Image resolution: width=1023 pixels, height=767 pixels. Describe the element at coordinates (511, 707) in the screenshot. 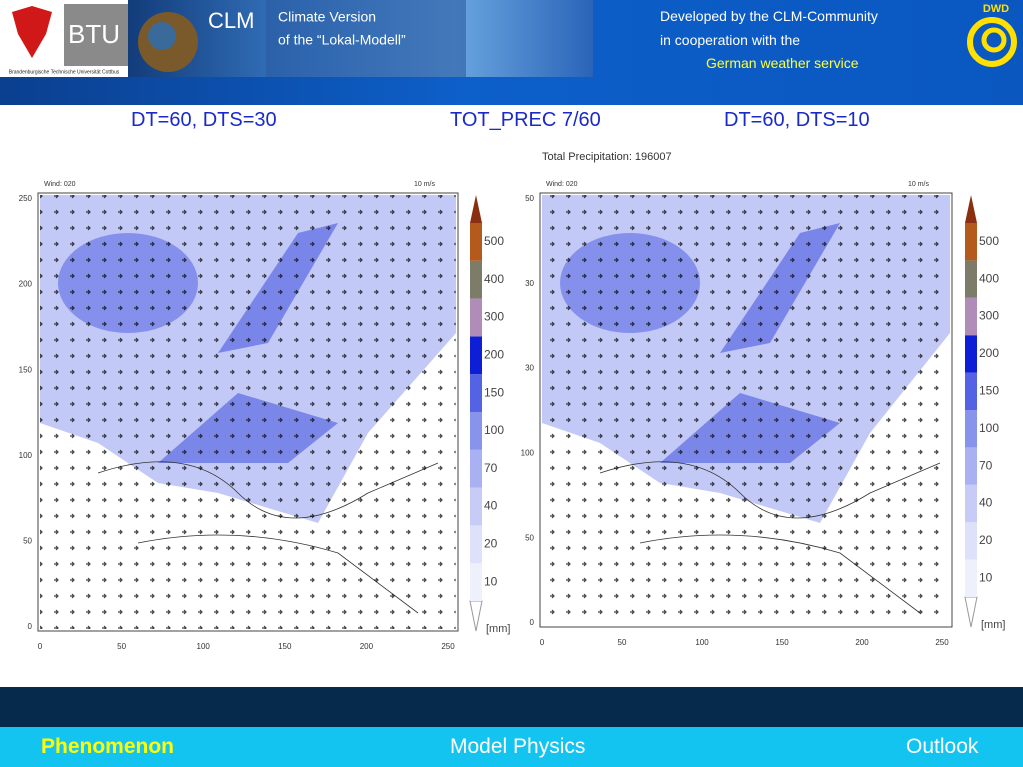

I see `dark-band` at that location.